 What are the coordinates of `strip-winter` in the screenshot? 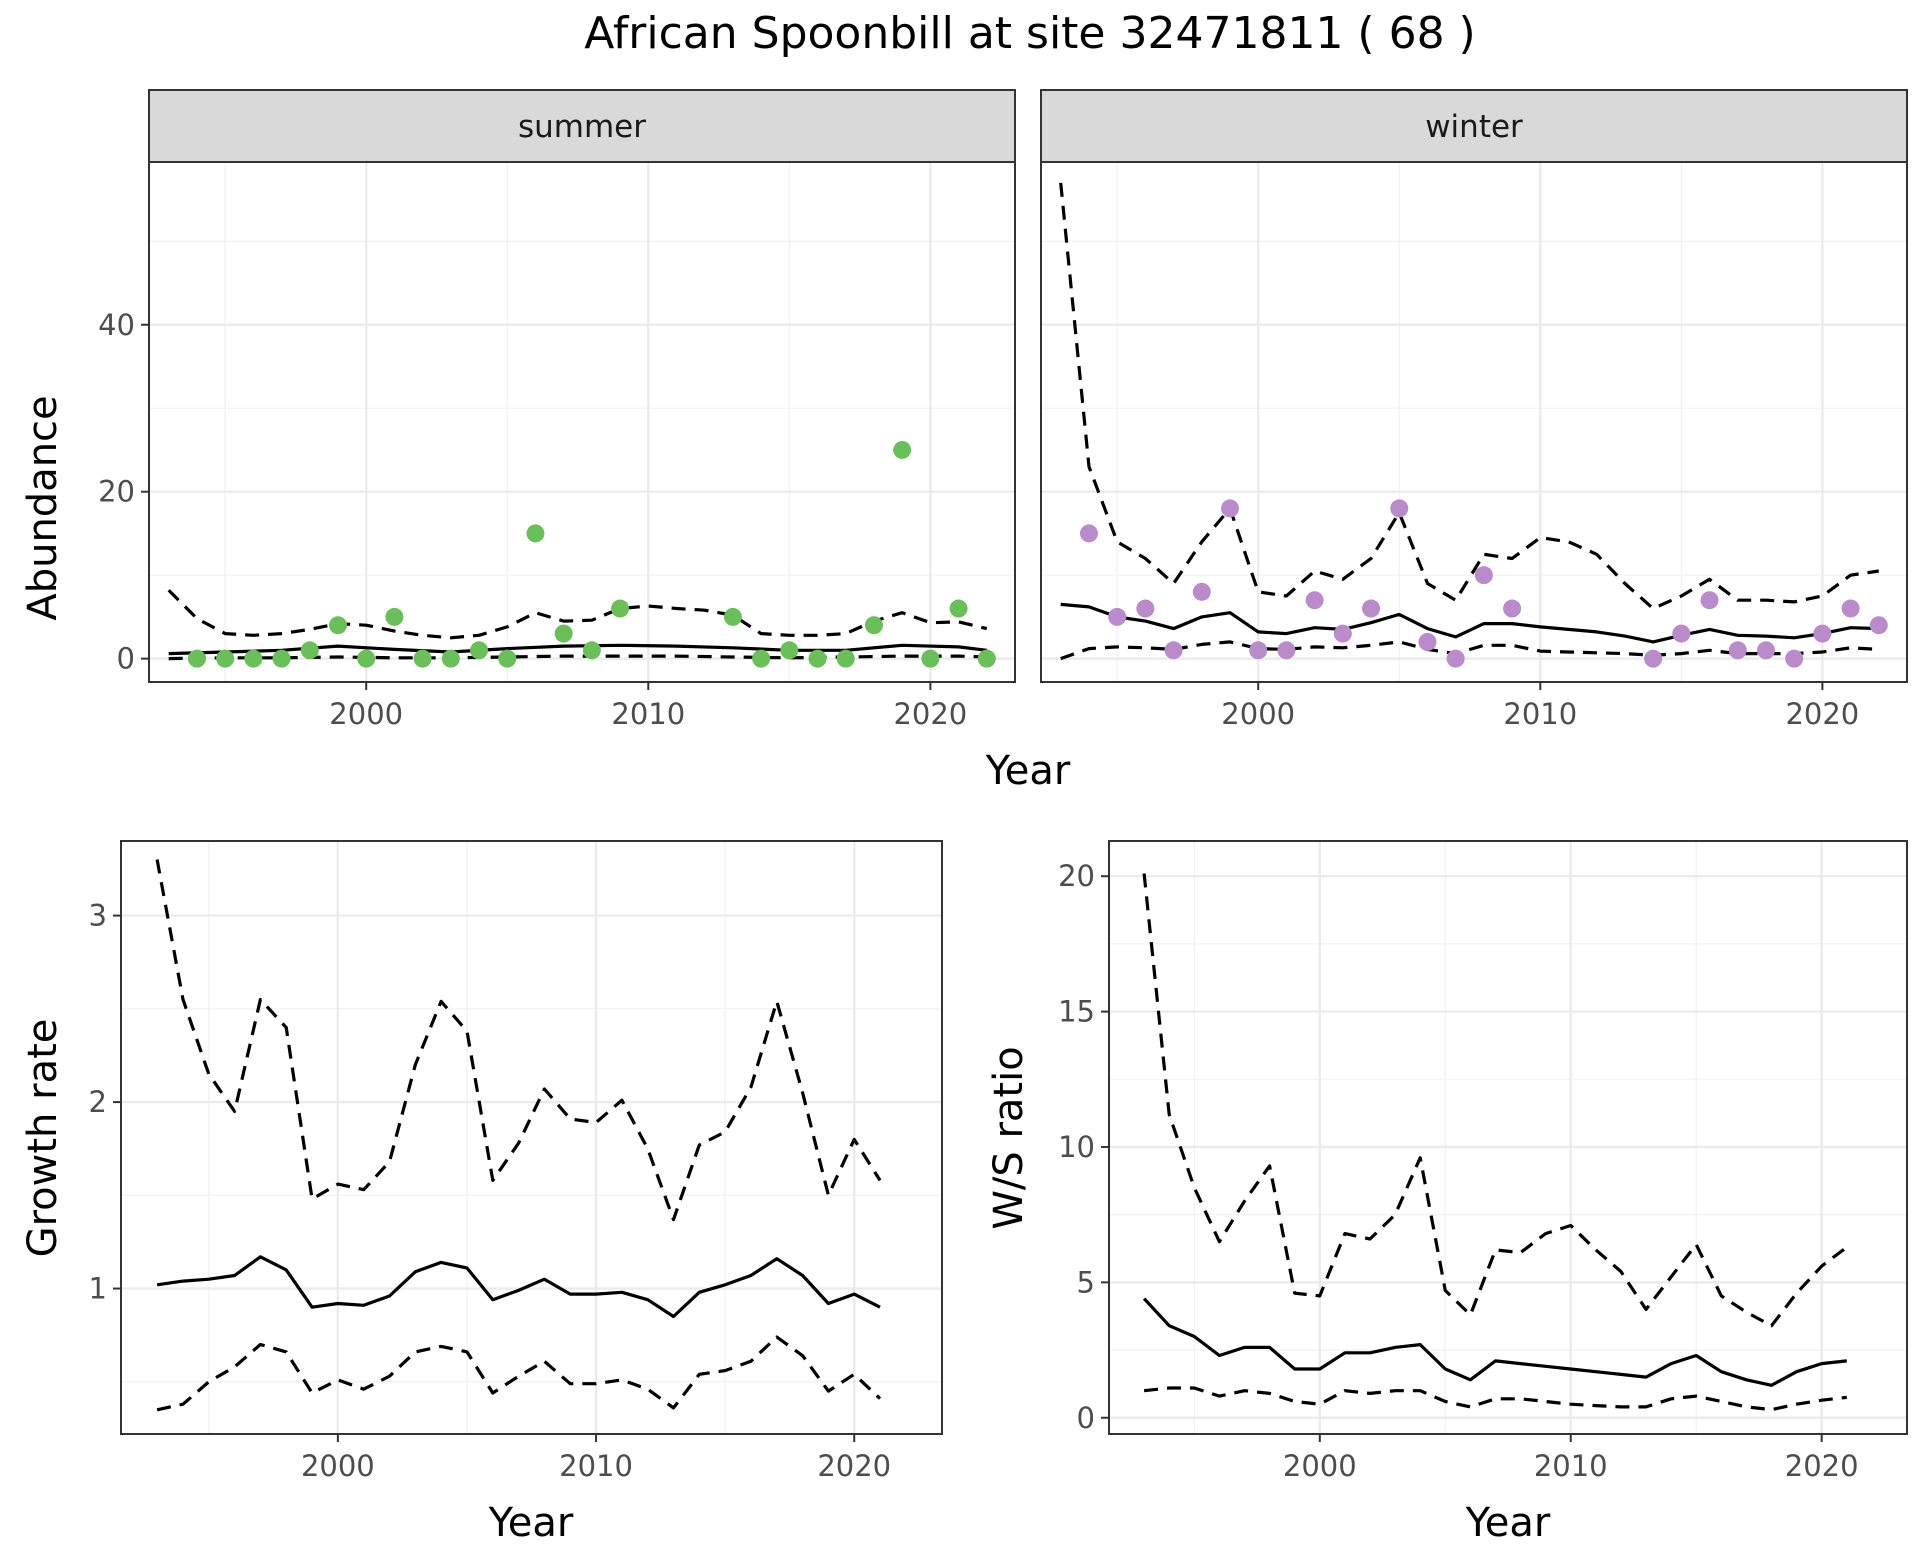 It's located at (1474, 126).